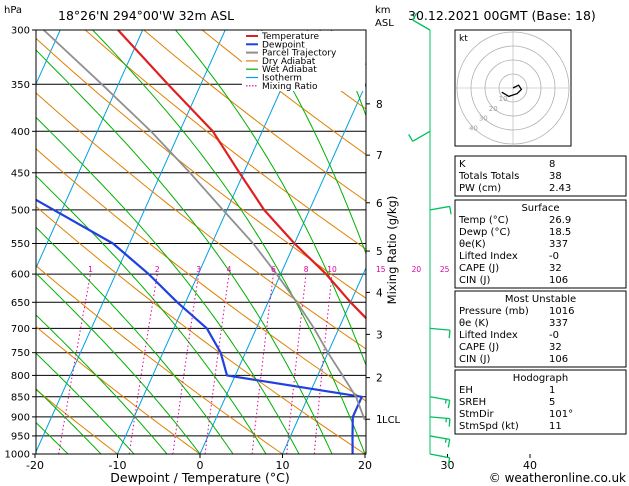  What do you see at coordinates (503, 99) in the screenshot?
I see `hodograph-ring-label: 10` at bounding box center [503, 99].